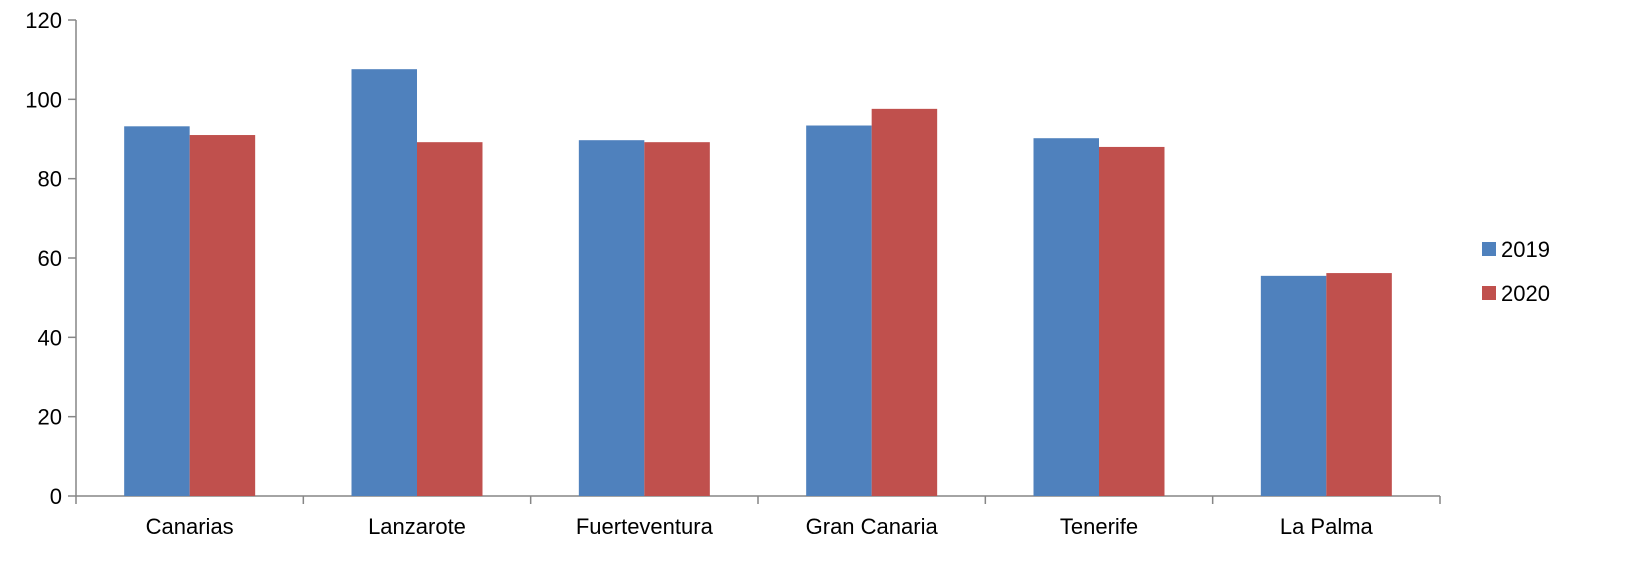 The width and height of the screenshot is (1642, 564). What do you see at coordinates (1066, 317) in the screenshot?
I see `bar-2019-tenerife` at bounding box center [1066, 317].